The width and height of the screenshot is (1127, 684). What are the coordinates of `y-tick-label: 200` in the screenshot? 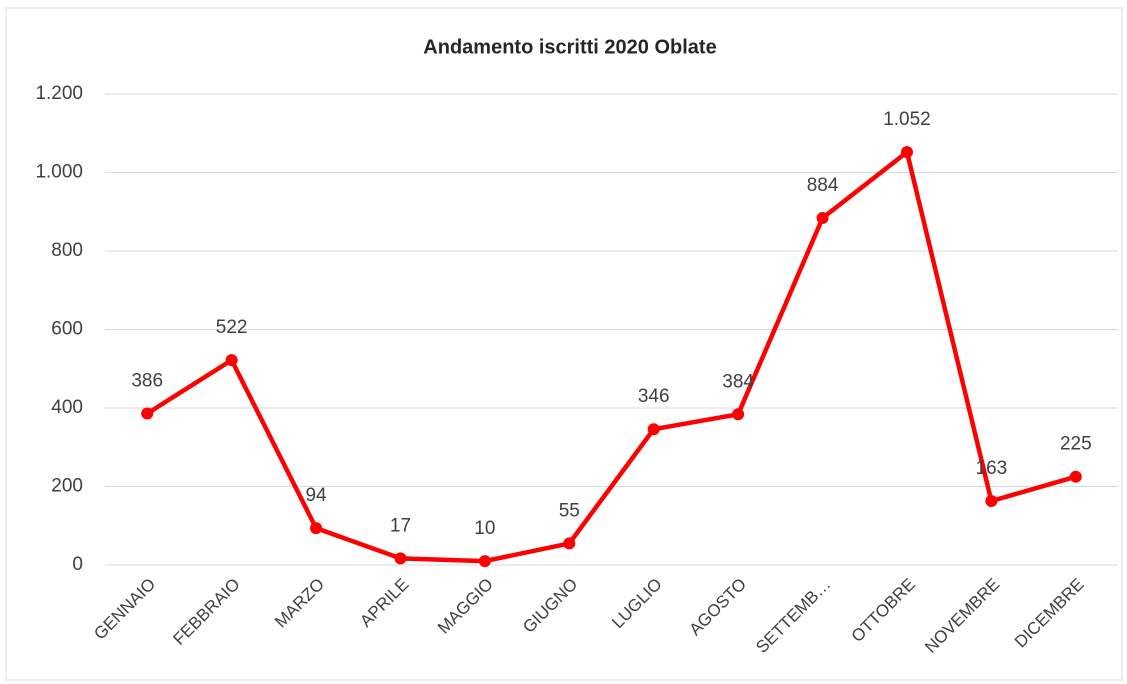 It's located at (67, 486).